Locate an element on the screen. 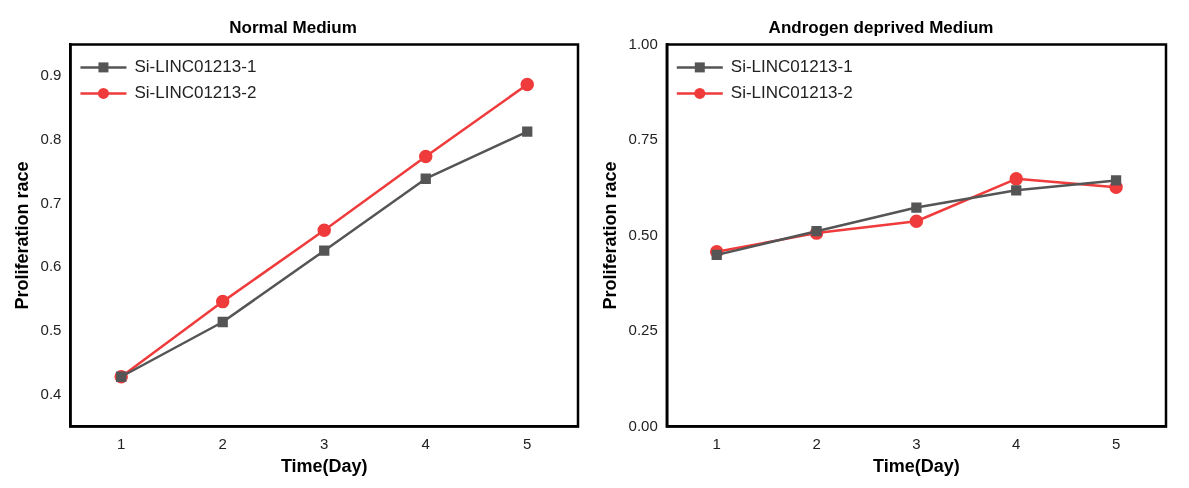 The height and width of the screenshot is (488, 1189). y-tick-label: 0.4 is located at coordinates (51, 393).